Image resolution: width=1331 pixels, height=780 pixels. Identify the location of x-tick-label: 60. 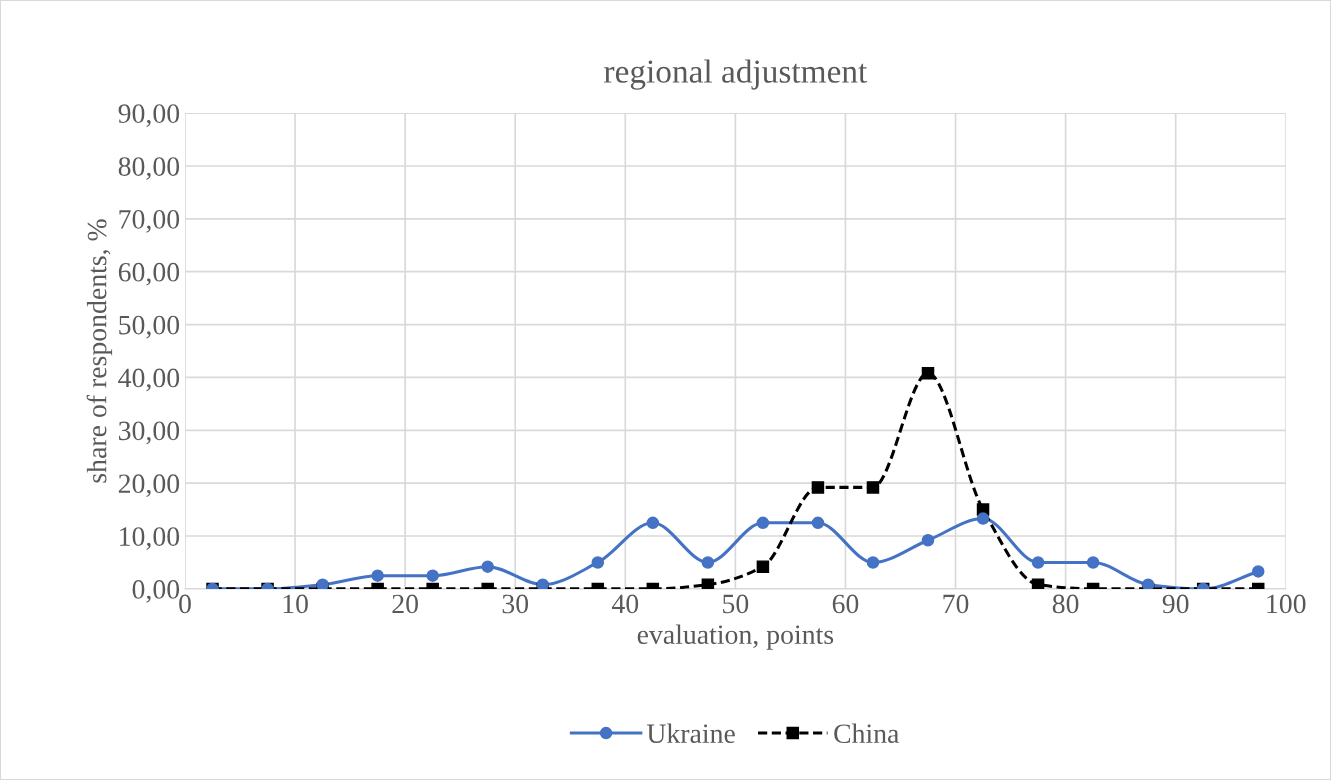
(845, 604).